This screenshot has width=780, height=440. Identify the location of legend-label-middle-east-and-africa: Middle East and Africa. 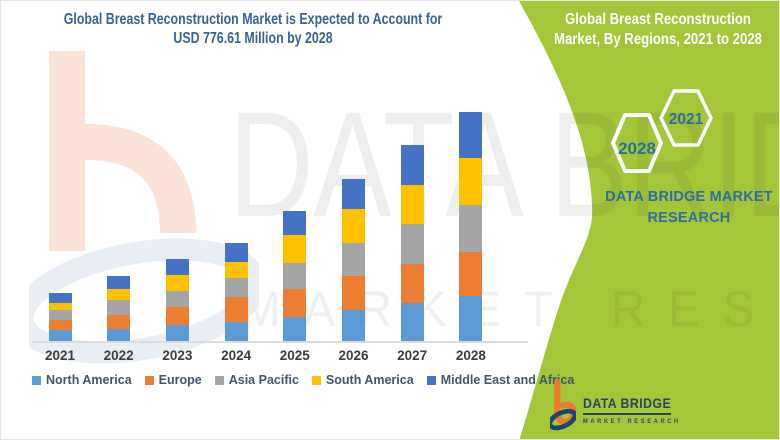
(507, 380).